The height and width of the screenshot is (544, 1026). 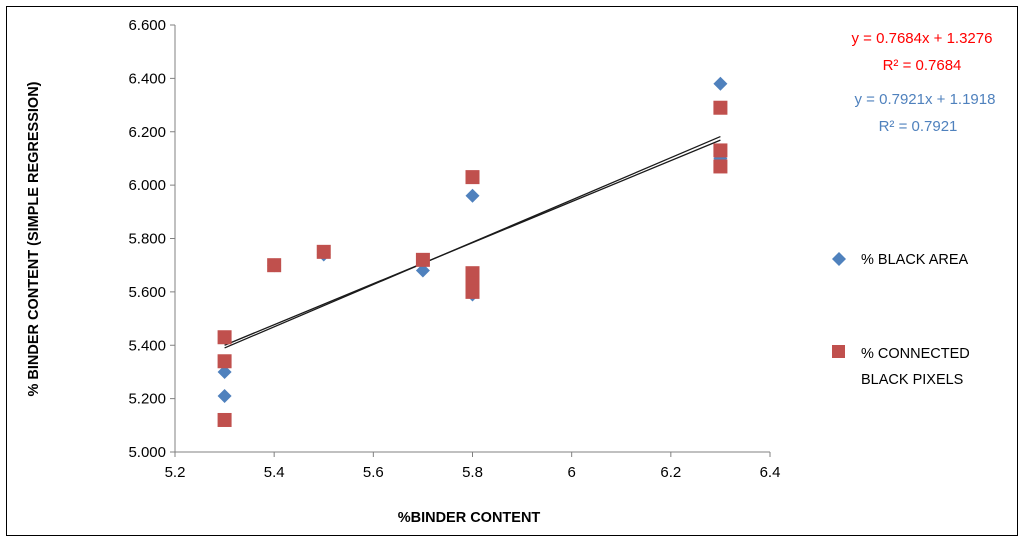 What do you see at coordinates (147, 345) in the screenshot?
I see `y-tick-label: 5.400` at bounding box center [147, 345].